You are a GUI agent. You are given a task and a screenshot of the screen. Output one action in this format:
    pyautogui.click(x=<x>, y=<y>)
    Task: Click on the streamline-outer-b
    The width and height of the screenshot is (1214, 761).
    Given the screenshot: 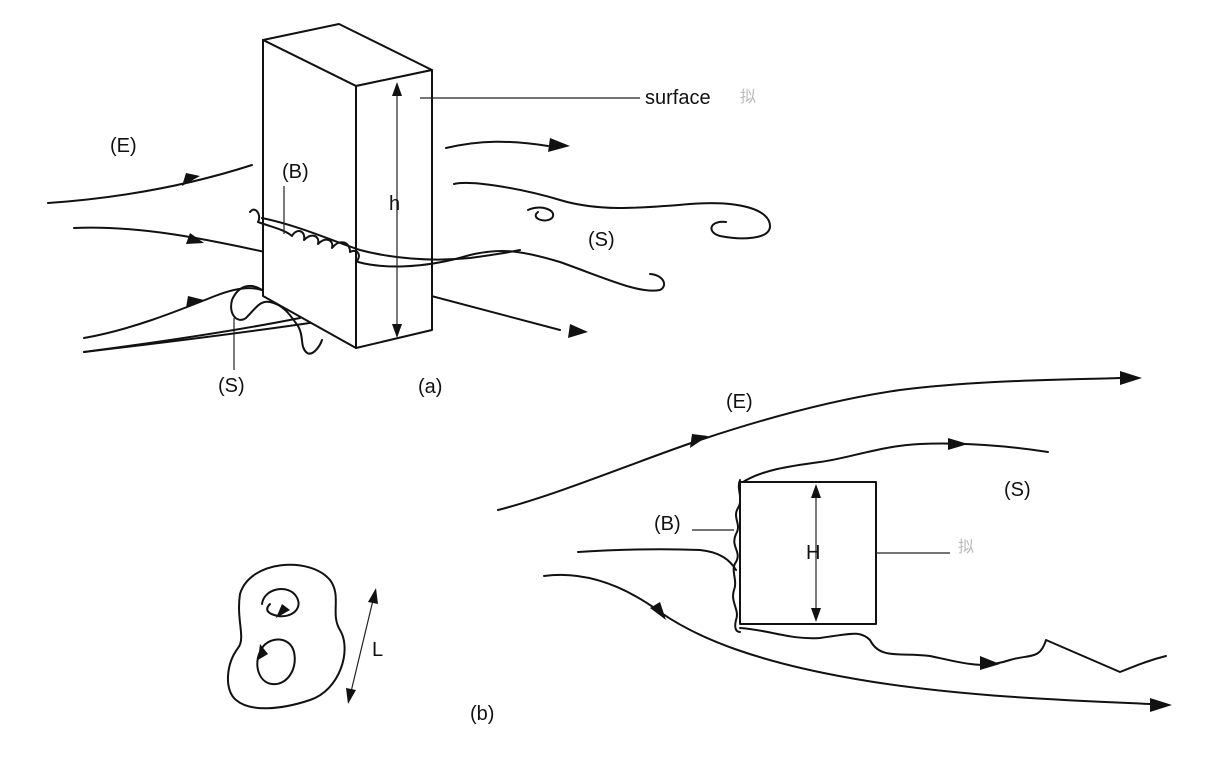 What is the action you would take?
    pyautogui.click(x=809, y=444)
    